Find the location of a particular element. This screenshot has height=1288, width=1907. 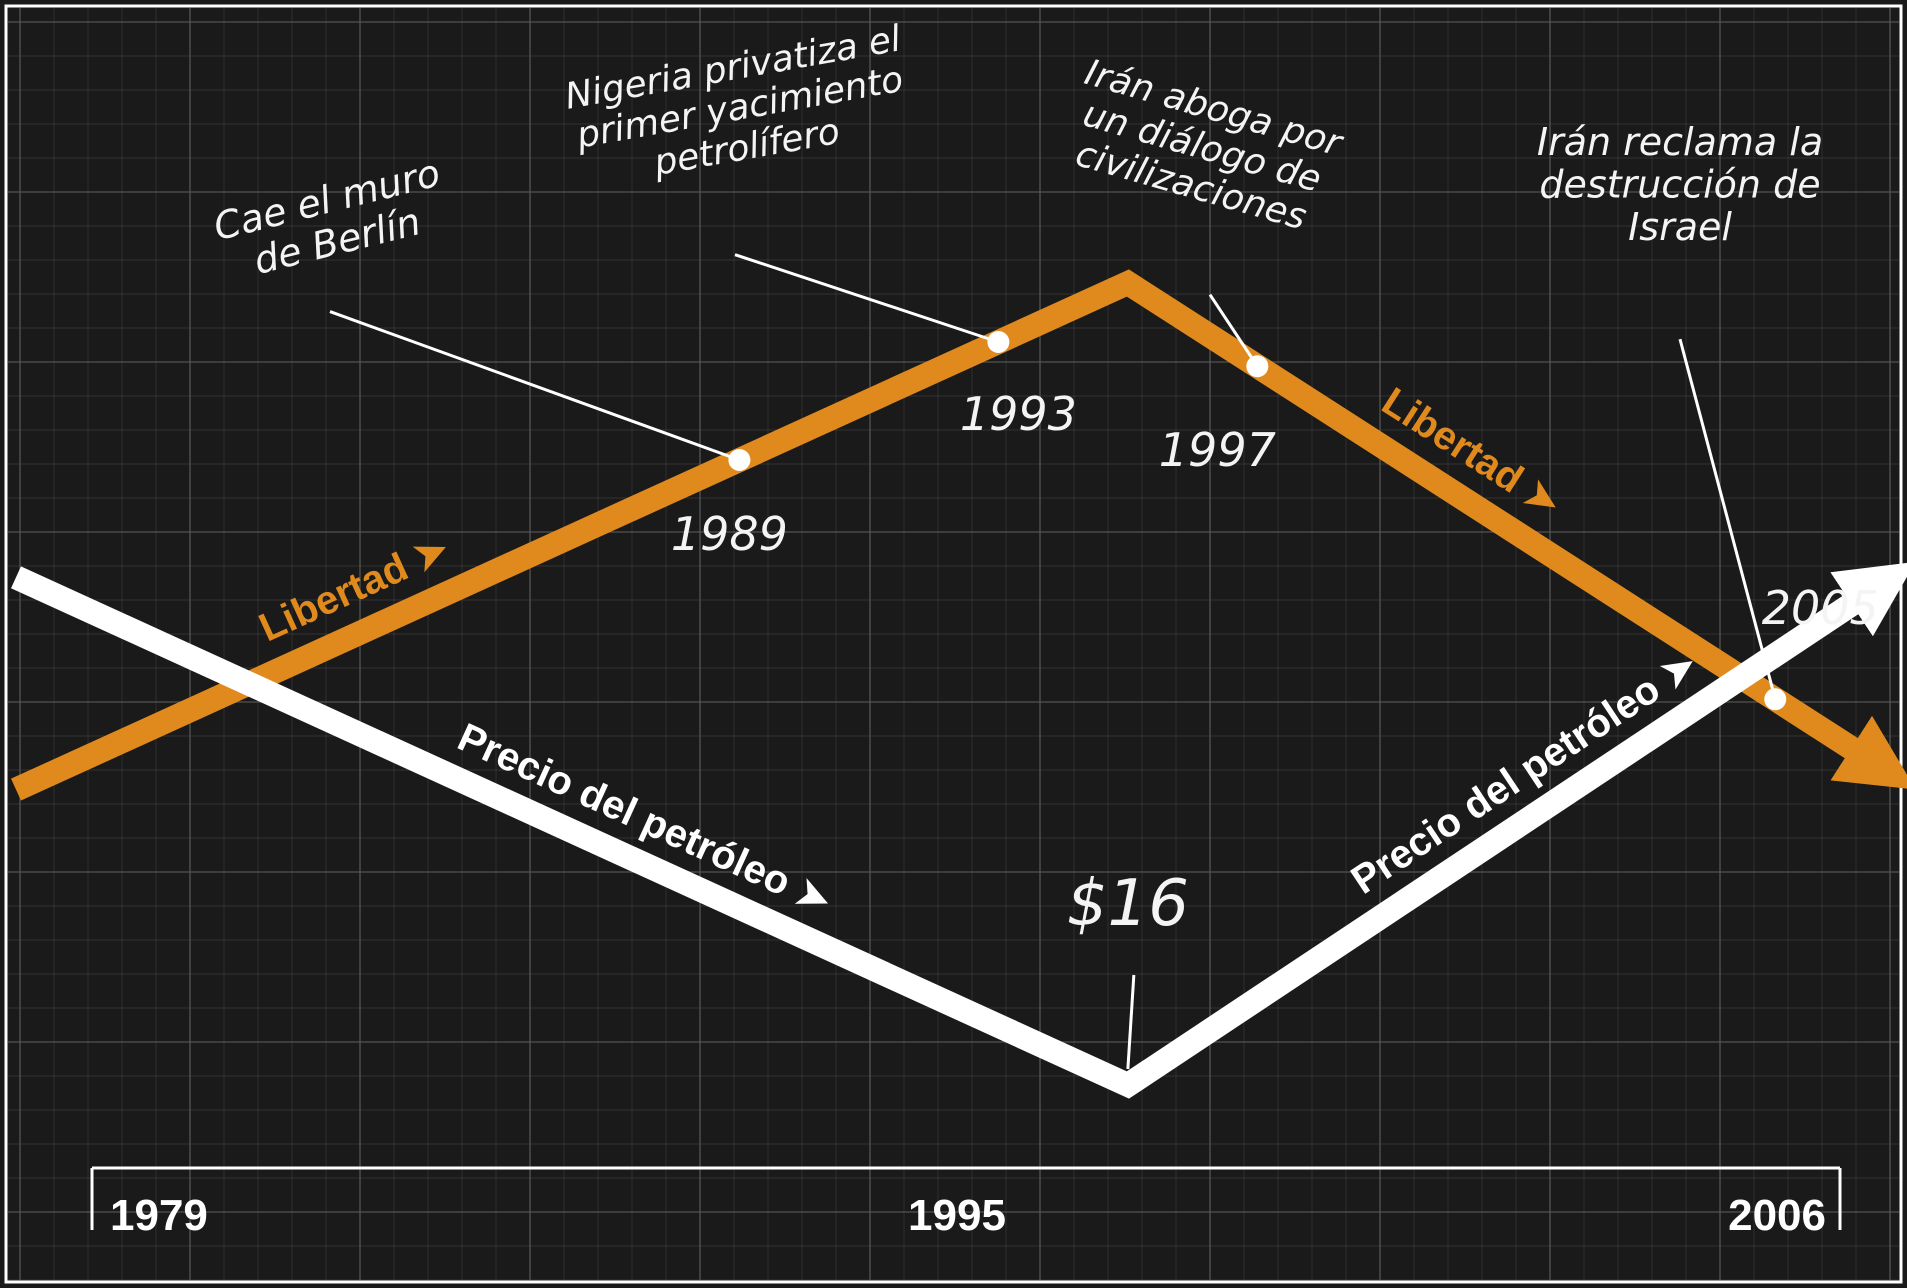

price-annotation-leader is located at coordinates (1131, 1022).